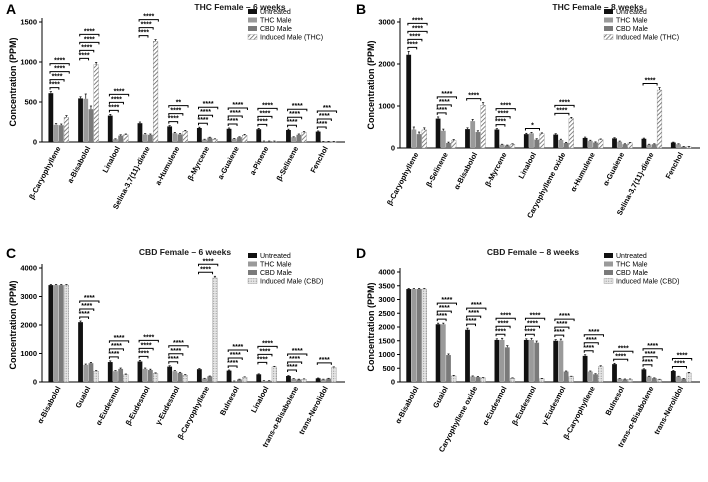  What do you see at coordinates (28, 268) in the screenshot?
I see `y-tick-label: 4000` at bounding box center [28, 268].